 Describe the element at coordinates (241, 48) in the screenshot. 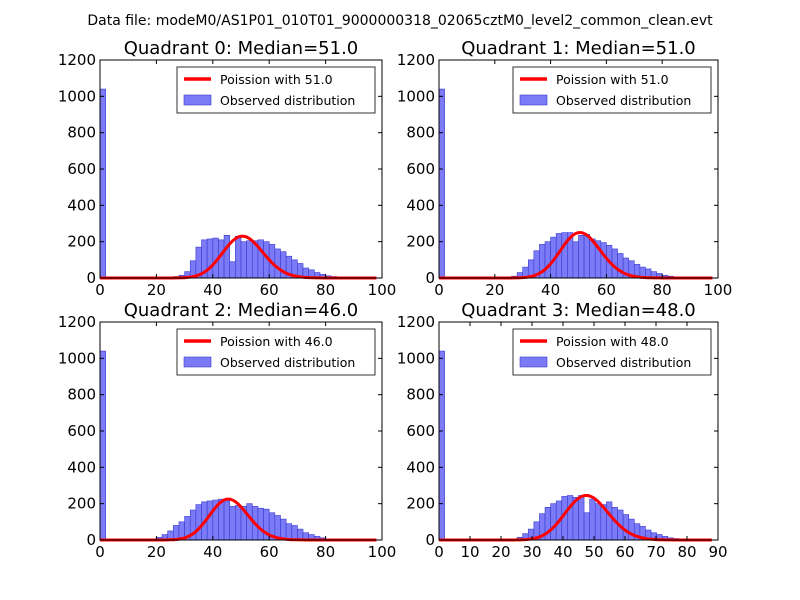

I see `panel-title: Quadrant 0: Median=51.0` at that location.